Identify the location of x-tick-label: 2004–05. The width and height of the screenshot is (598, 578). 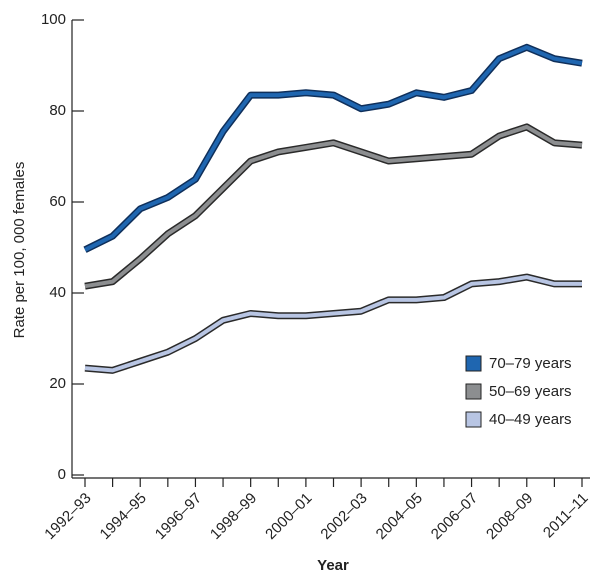
(399, 516).